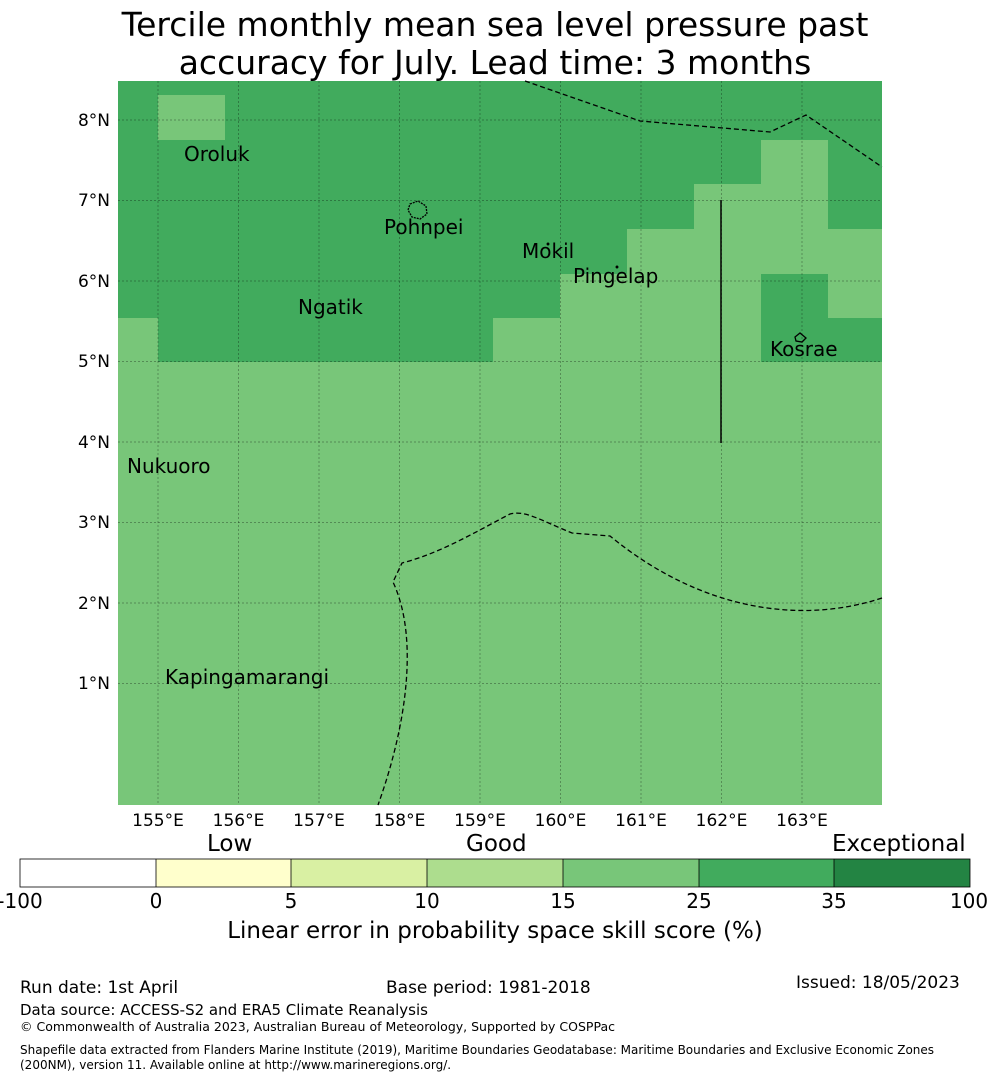 Image resolution: width=990 pixels, height=1080 pixels. What do you see at coordinates (191, 117) in the screenshot?
I see `cell-good-oroluk` at bounding box center [191, 117].